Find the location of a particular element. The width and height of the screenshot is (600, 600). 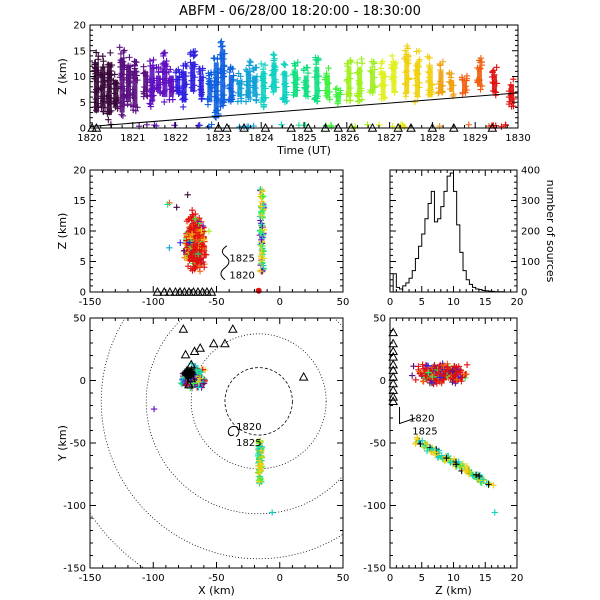

x-z-axes: -150 -100 -50 0 50 0 5 10 15 20 Z (km) is located at coordinates (202, 237).